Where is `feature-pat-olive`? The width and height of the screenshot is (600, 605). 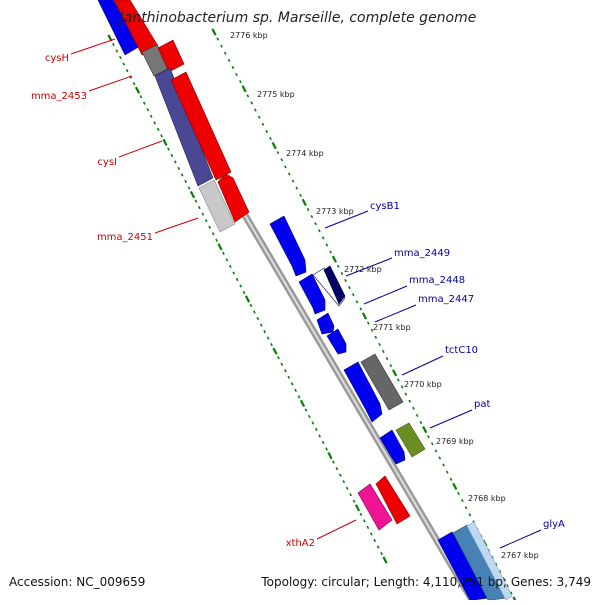 feature-pat-olive is located at coordinates (410, 440).